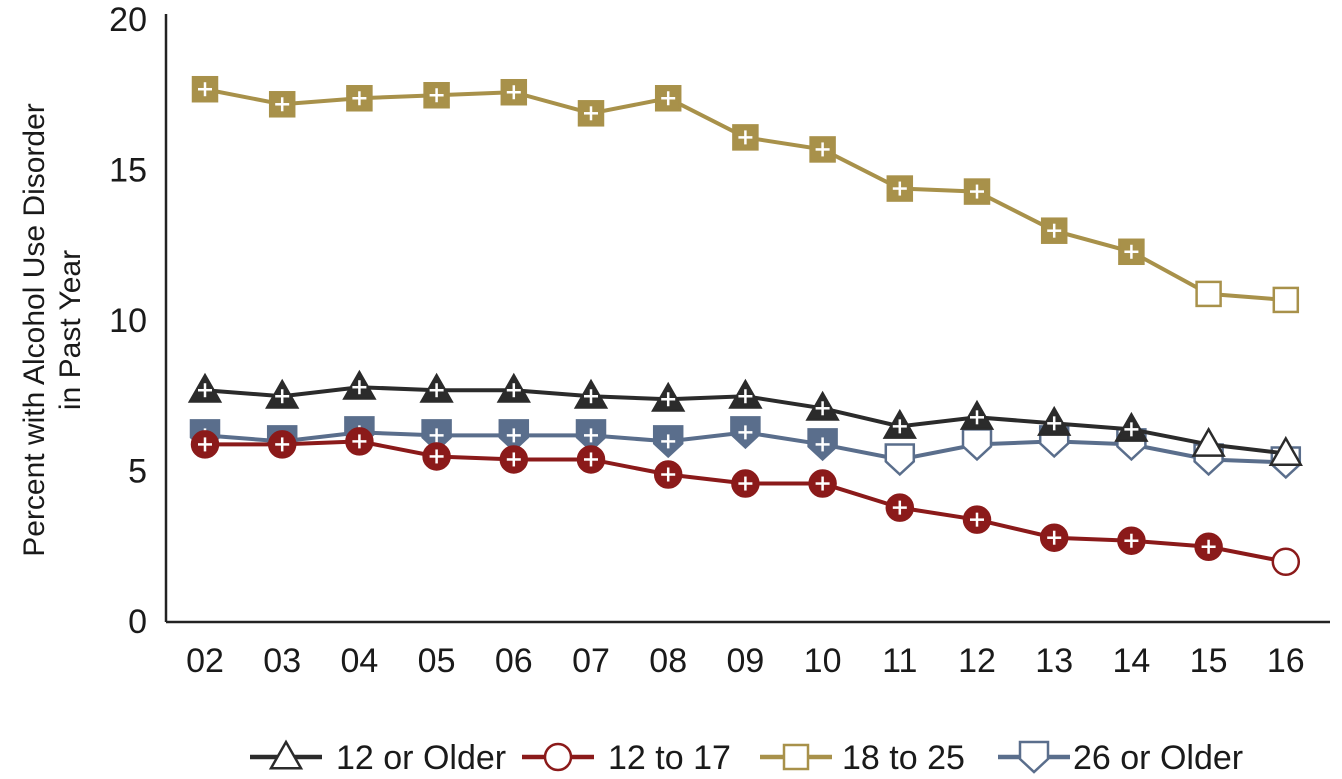  I want to click on x-tick-label: 08, so click(668, 661).